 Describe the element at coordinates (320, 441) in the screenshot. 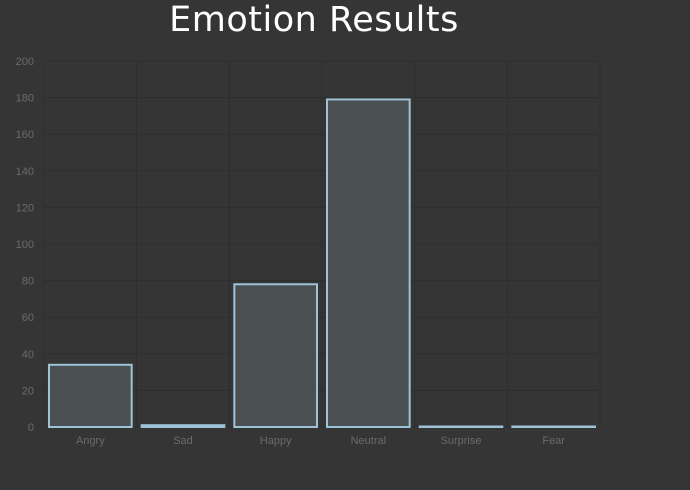

I see `x-axis-ticks: Angry Sad Happy Neutral Surprise Fear` at that location.